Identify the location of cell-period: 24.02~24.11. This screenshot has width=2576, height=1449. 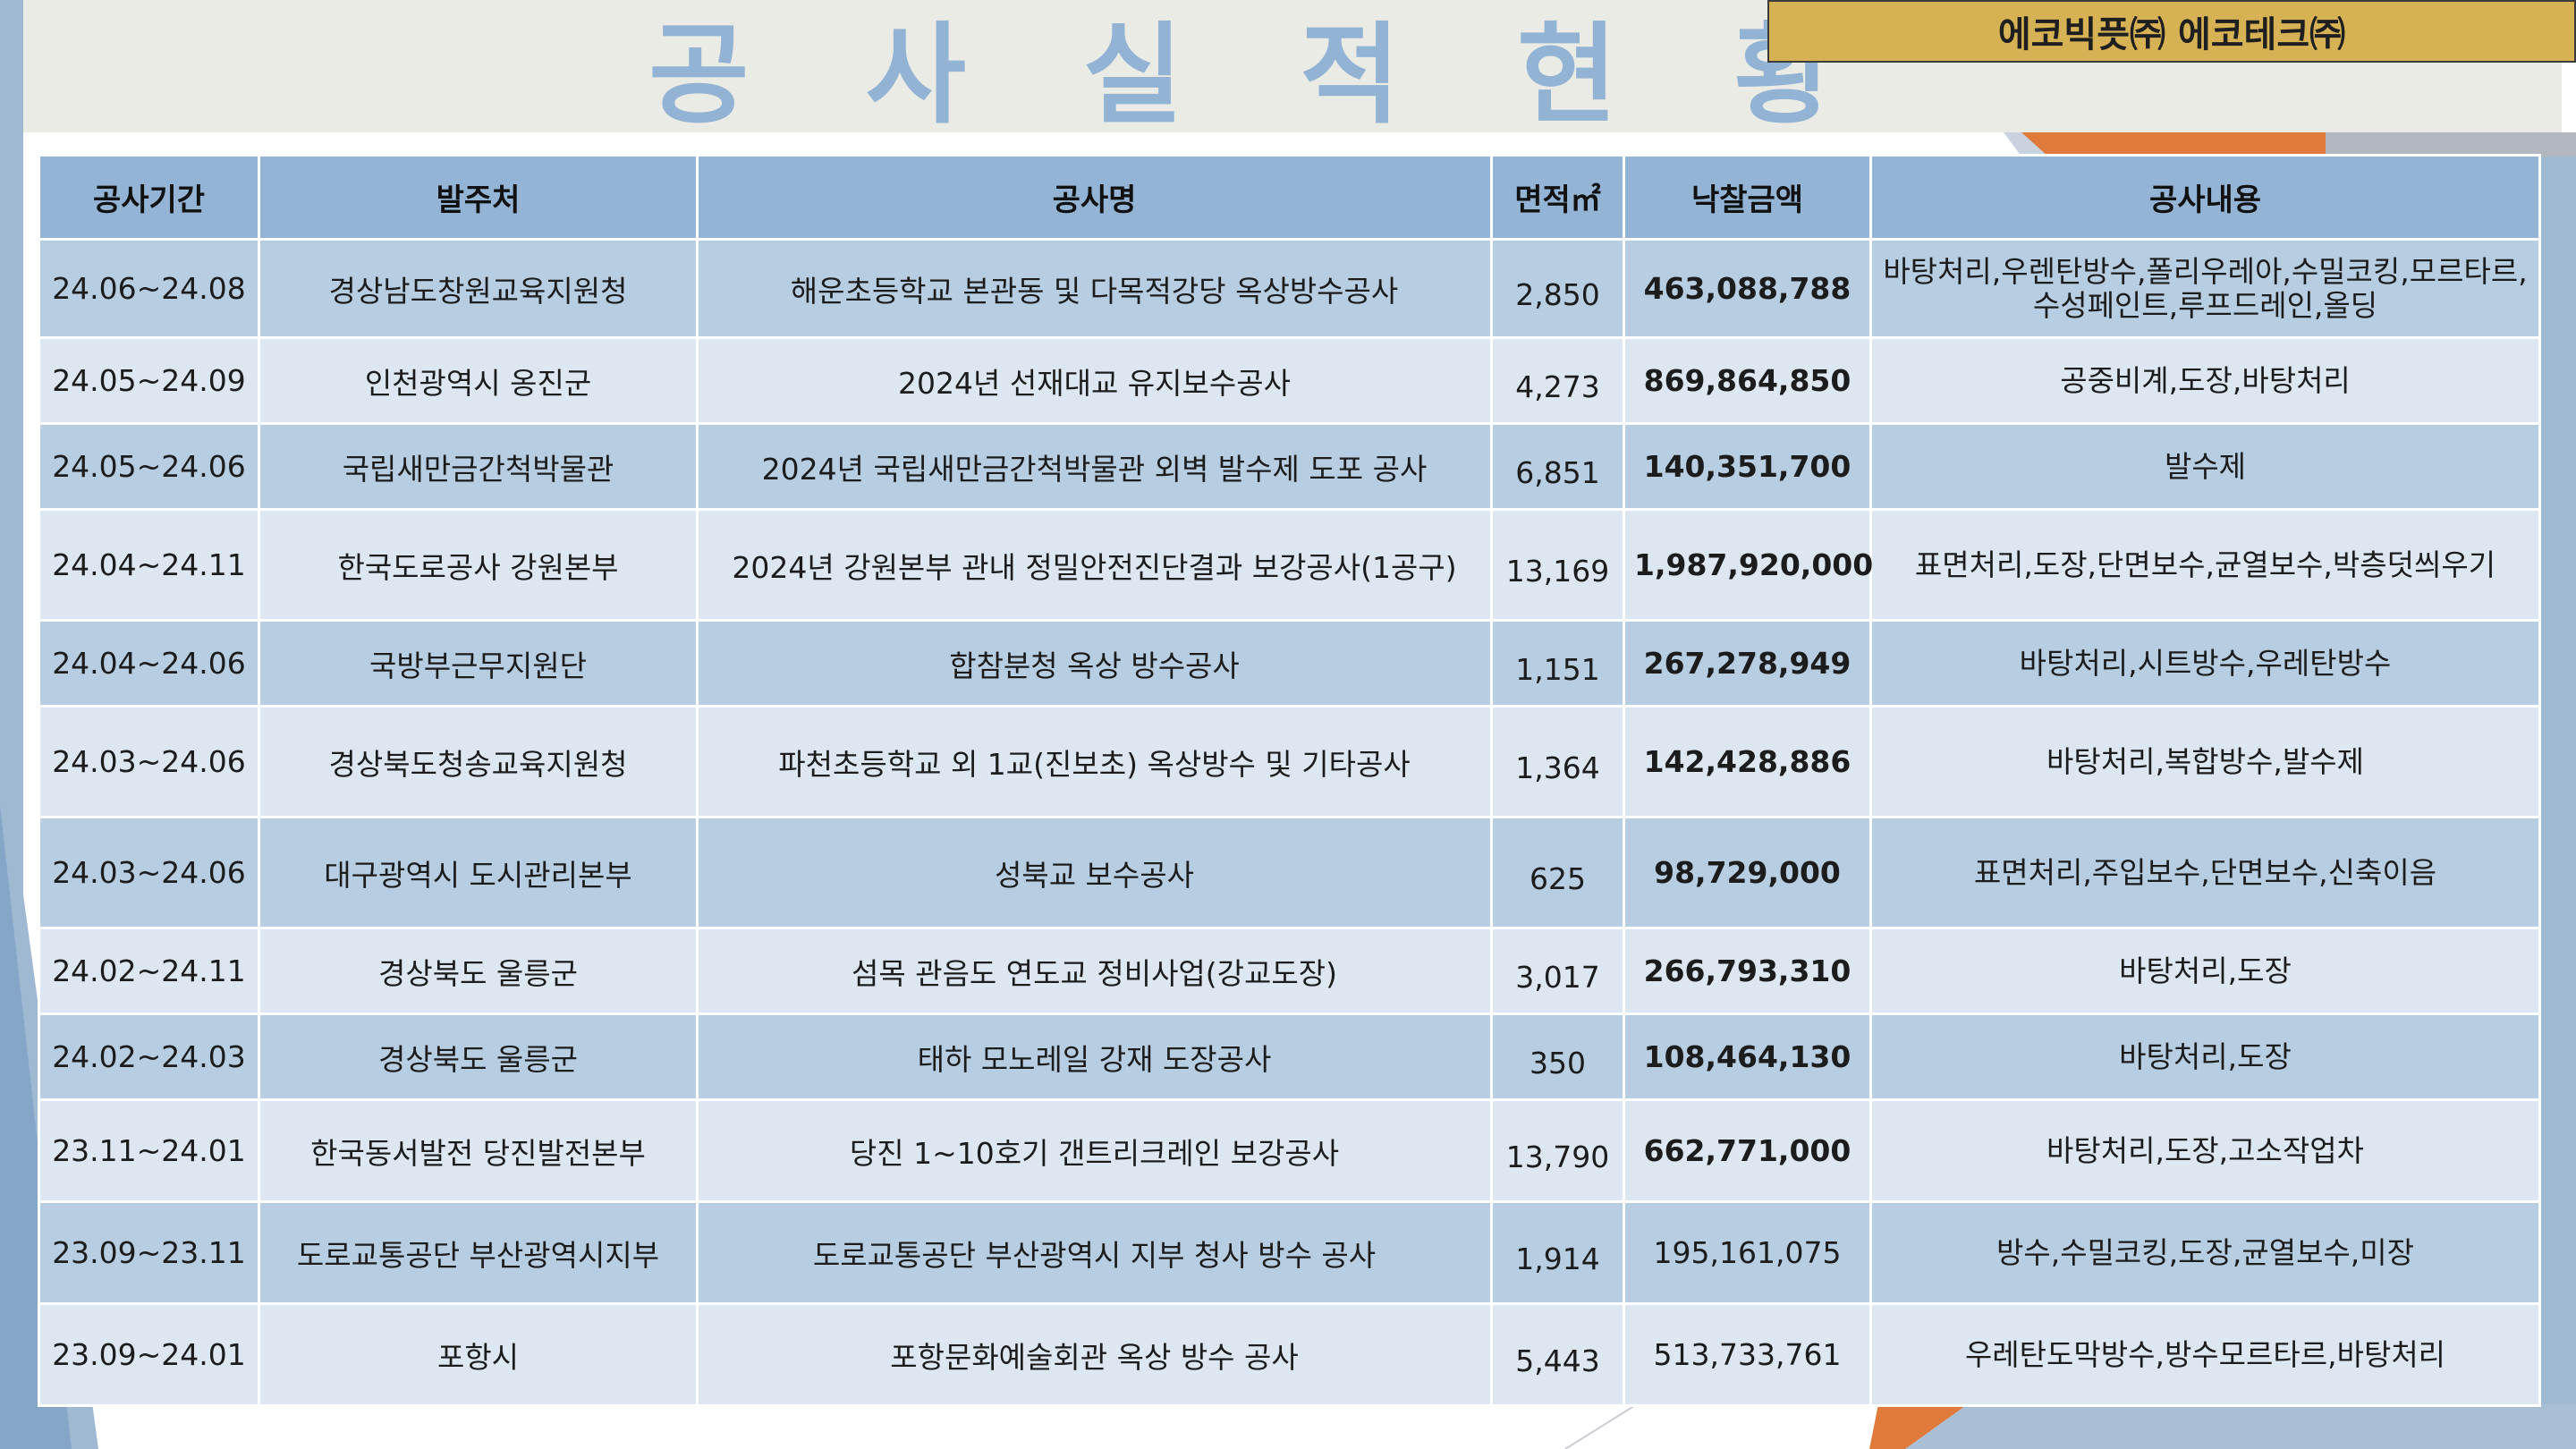
(149, 971).